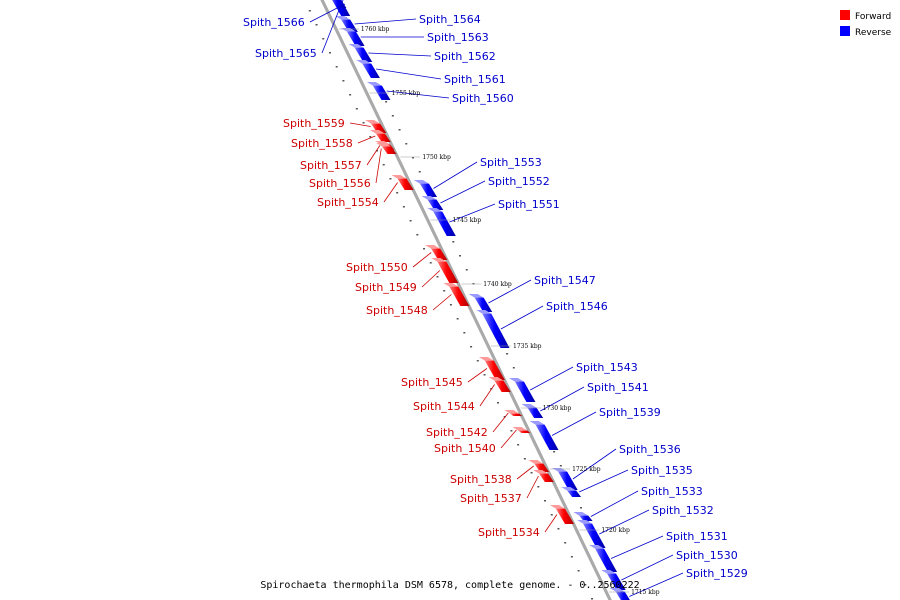 The image size is (900, 600). Describe the element at coordinates (475, 79) in the screenshot. I see `gene-label: Spith_1561` at that location.